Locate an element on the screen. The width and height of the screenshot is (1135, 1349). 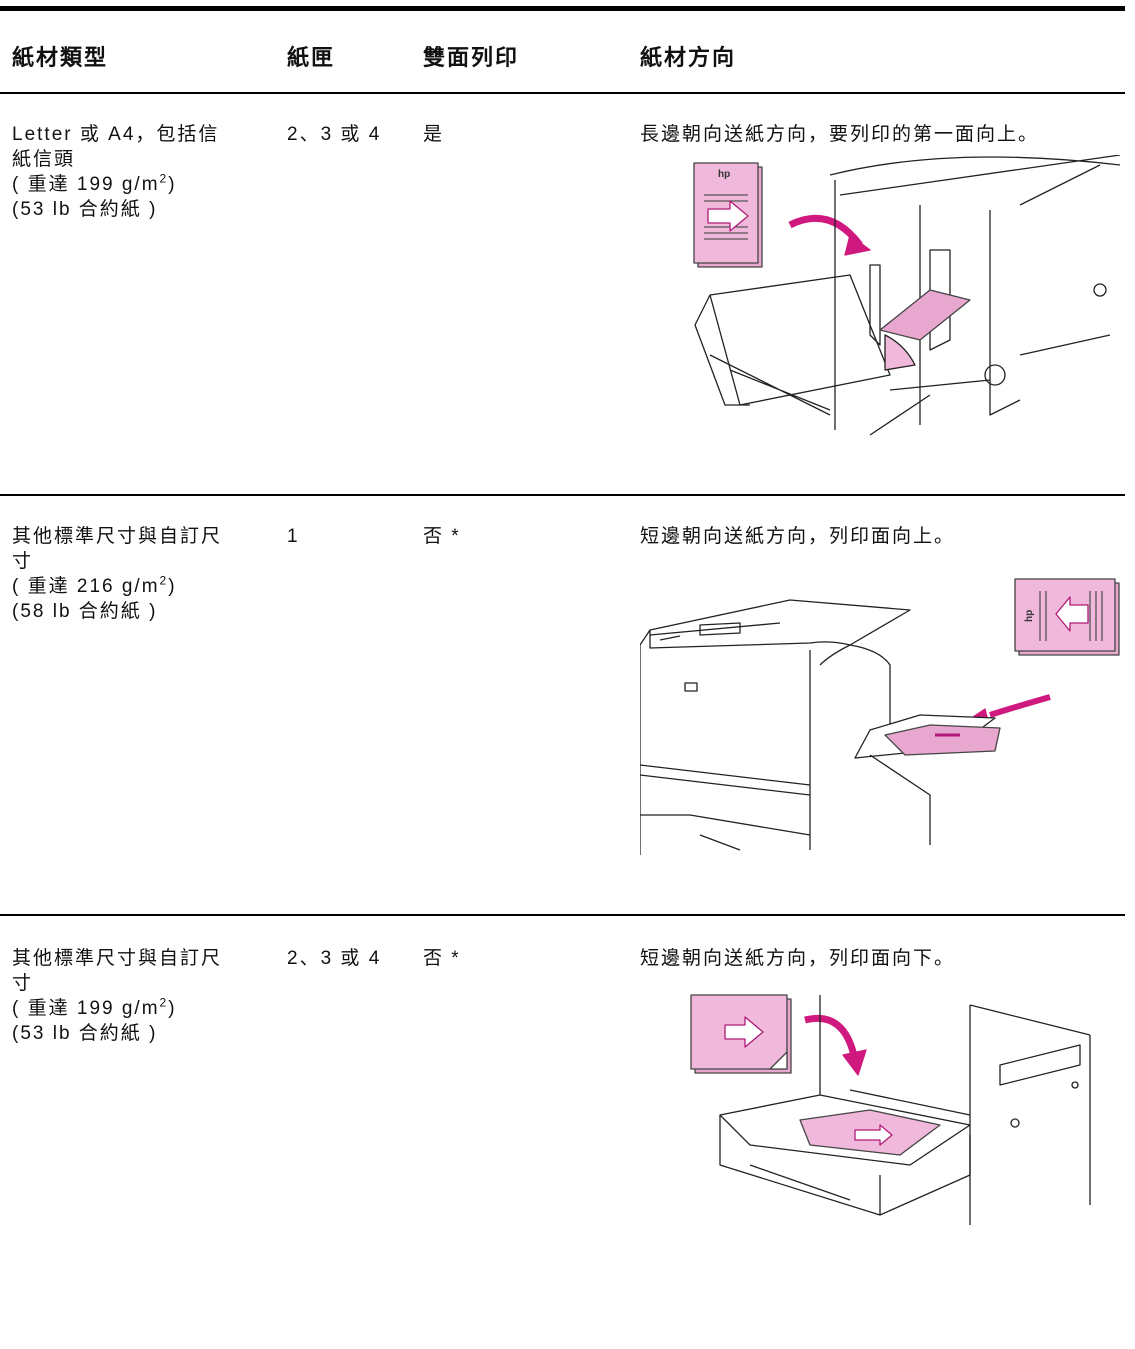
header-cell: 紙材類型 is located at coordinates (60, 57).